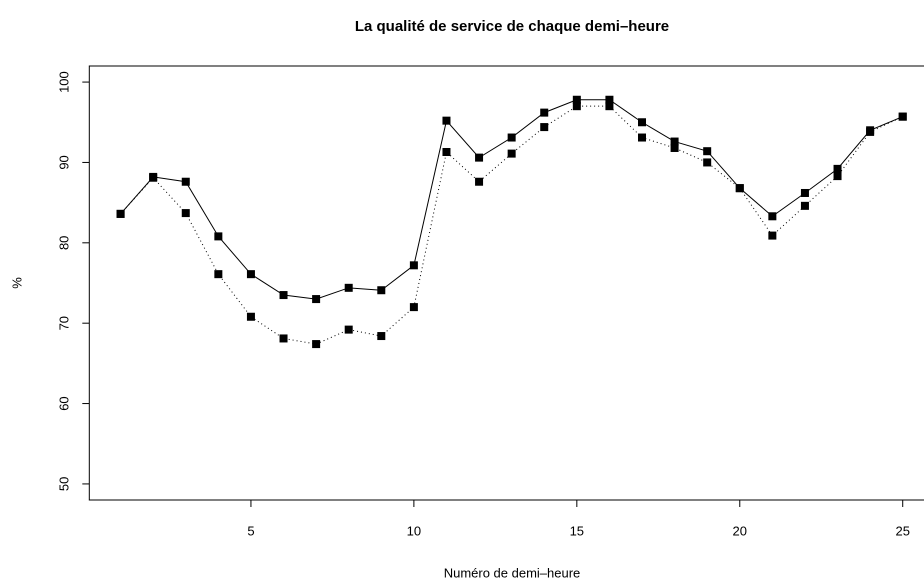 The width and height of the screenshot is (924, 583). What do you see at coordinates (740, 530) in the screenshot?
I see `x-tick-label: 20` at bounding box center [740, 530].